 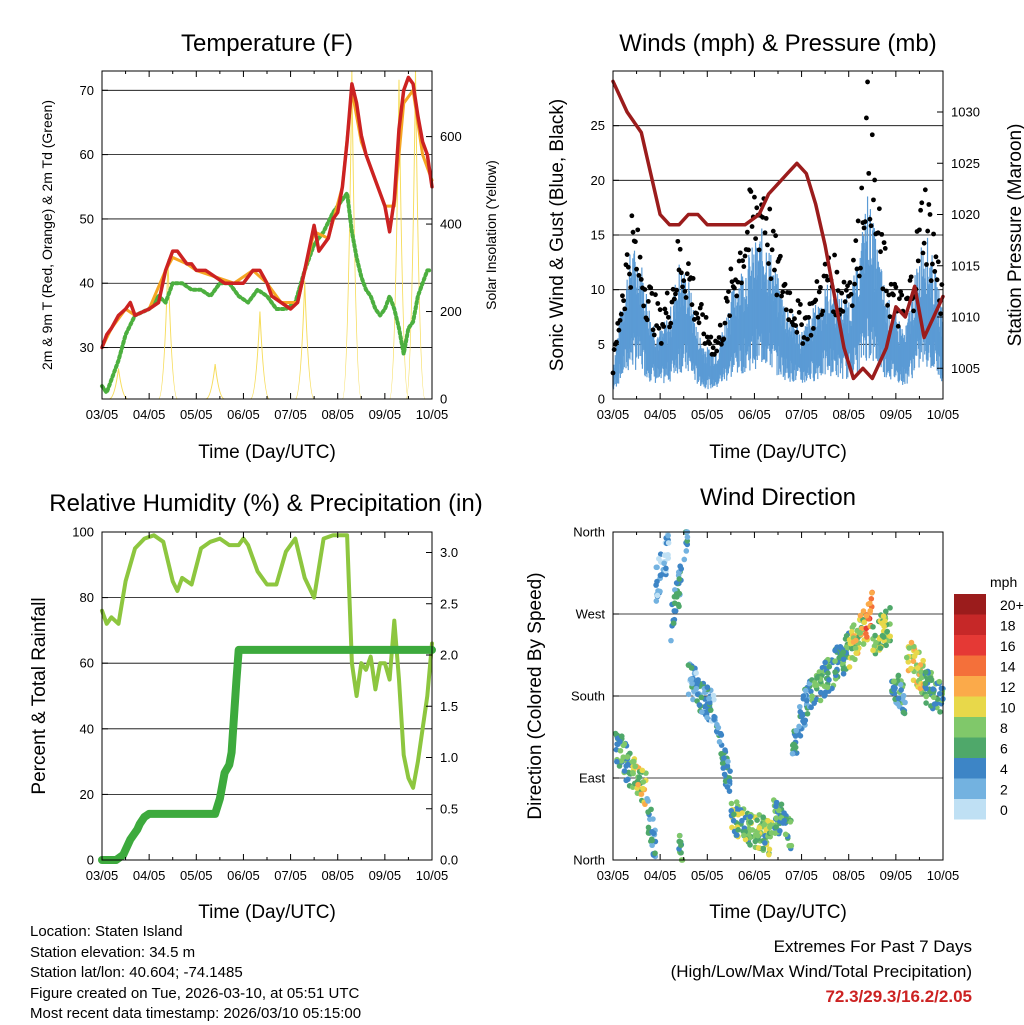 What do you see at coordinates (598, 289) in the screenshot?
I see `y-tick-label: 10` at bounding box center [598, 289].